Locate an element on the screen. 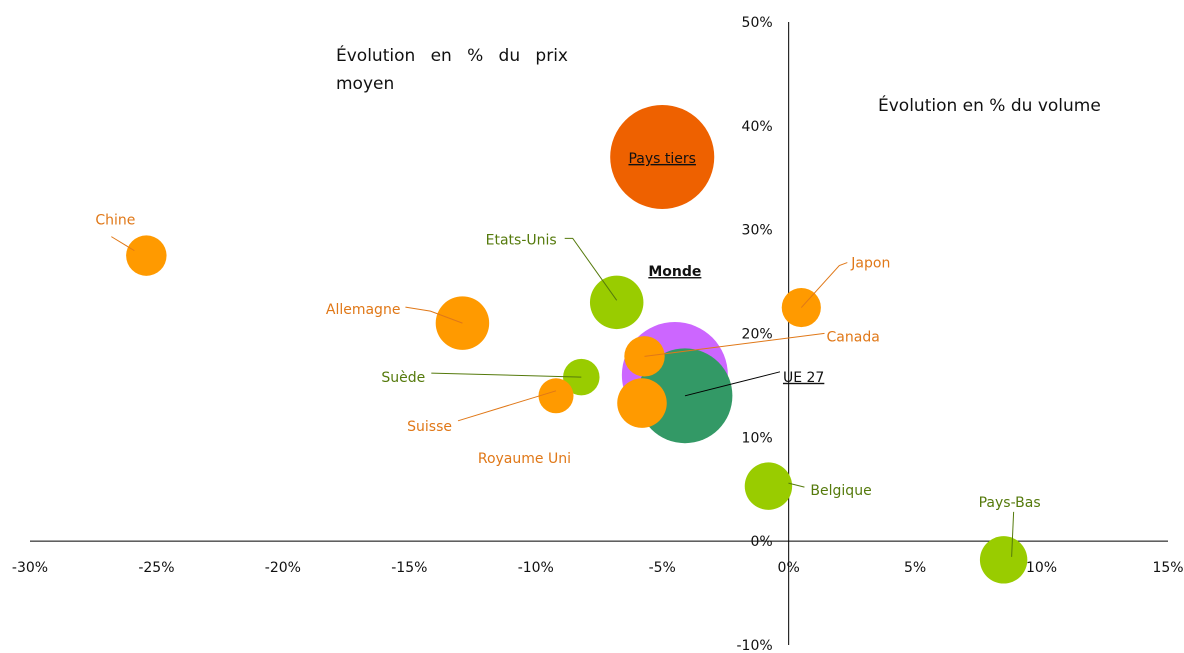 This screenshot has height=653, width=1184. label-japon: Japon is located at coordinates (870, 264).